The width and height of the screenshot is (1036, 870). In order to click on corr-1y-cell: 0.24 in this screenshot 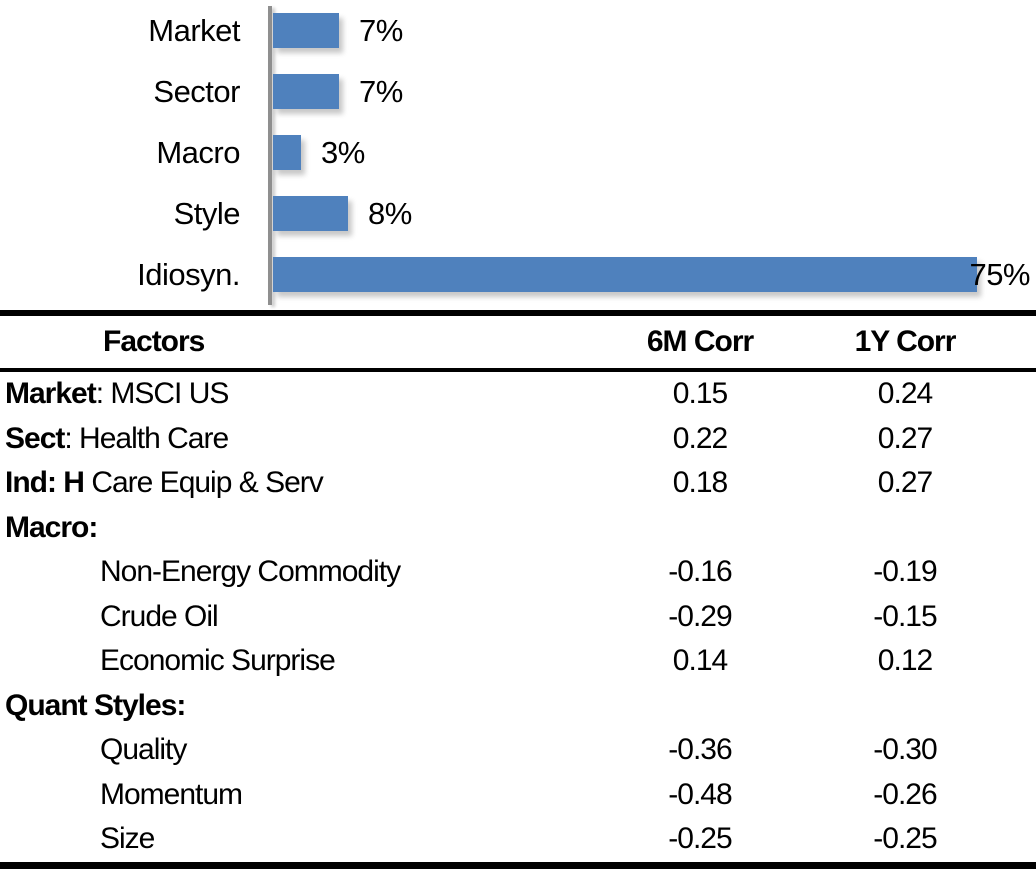, I will do `click(905, 393)`.